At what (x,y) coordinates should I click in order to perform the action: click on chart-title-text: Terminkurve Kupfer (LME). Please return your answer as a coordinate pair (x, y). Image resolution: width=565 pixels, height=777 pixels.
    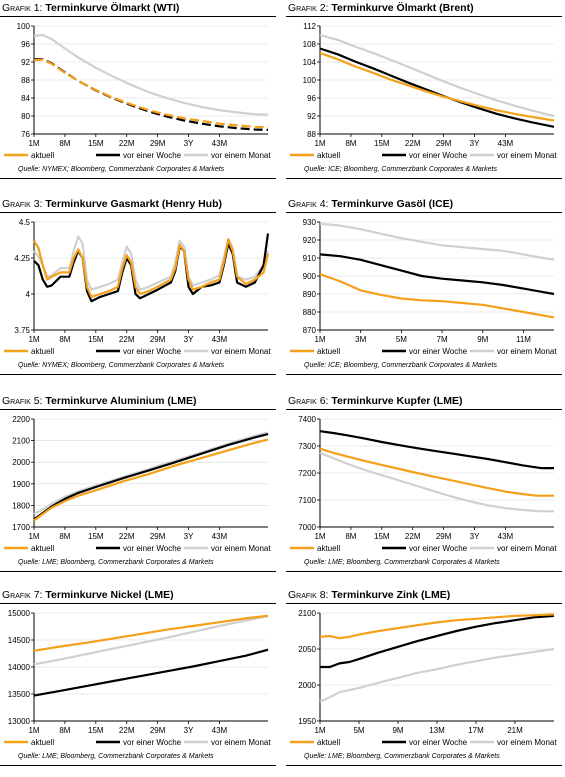
    Looking at the image, I should click on (397, 401).